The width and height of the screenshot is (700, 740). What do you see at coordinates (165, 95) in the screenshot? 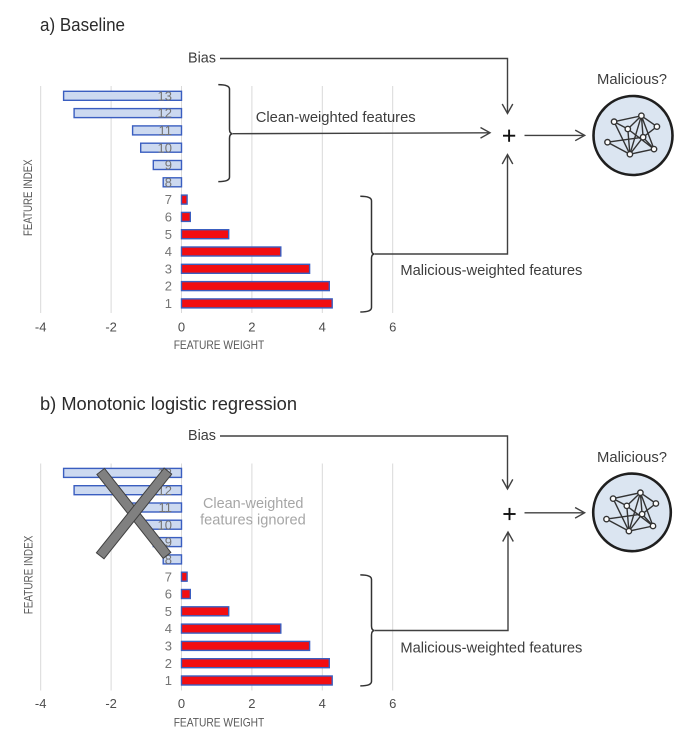
I see `svg-text: 13` at bounding box center [165, 95].